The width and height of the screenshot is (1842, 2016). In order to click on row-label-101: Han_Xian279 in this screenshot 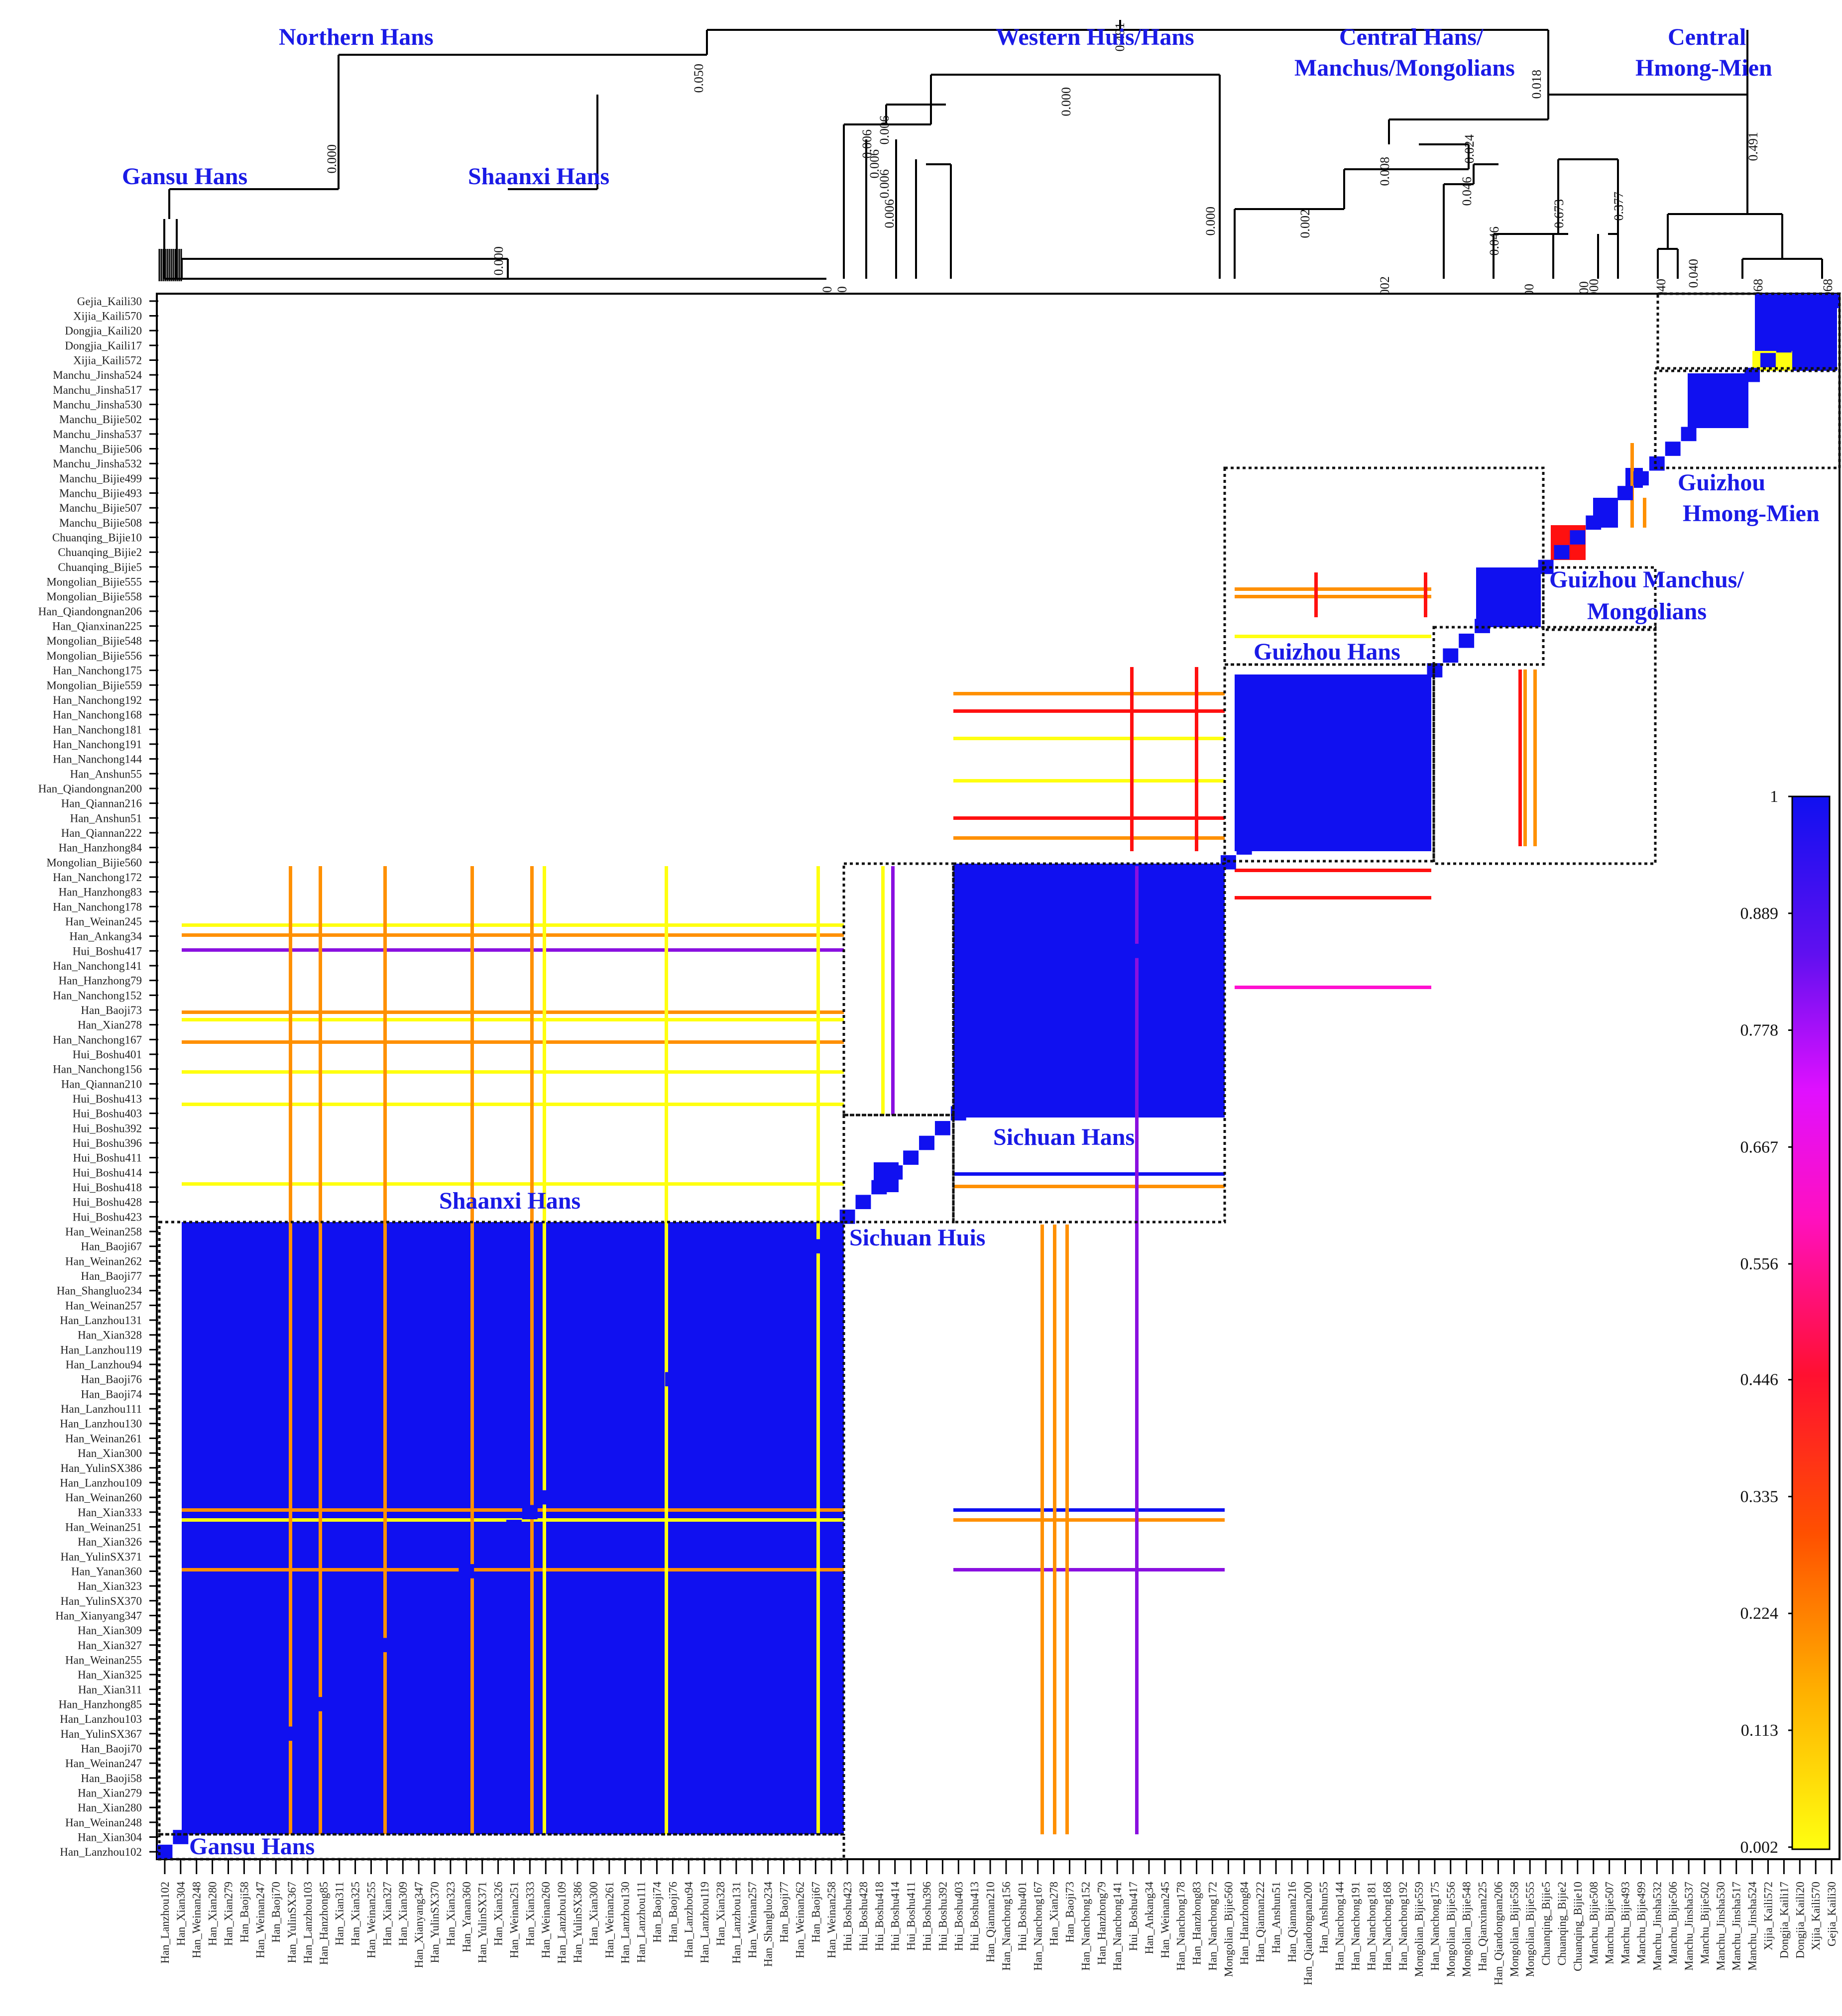, I will do `click(110, 1793)`.